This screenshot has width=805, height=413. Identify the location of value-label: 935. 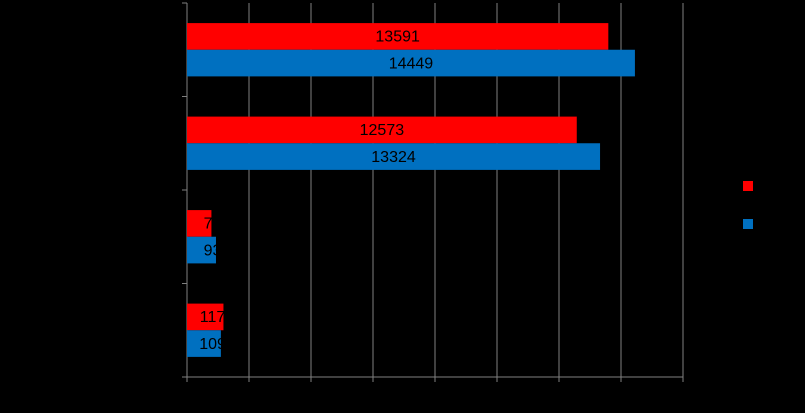
(217, 250).